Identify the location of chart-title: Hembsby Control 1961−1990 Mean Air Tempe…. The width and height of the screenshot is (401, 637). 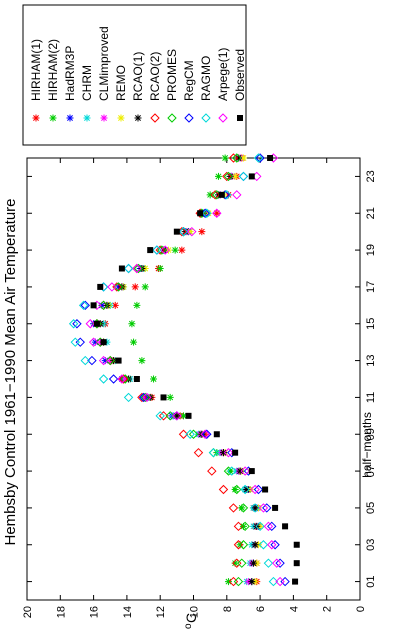
(10, 371).